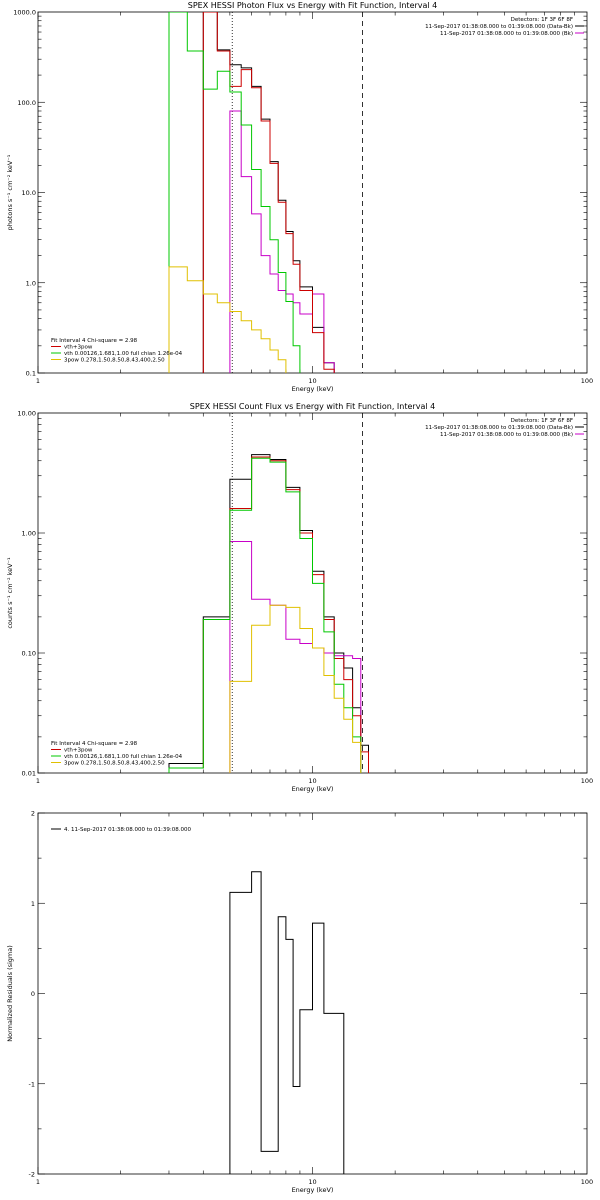 This screenshot has width=600, height=1200. Describe the element at coordinates (29, 193) in the screenshot. I see `y-tick-label: 10.0` at that location.